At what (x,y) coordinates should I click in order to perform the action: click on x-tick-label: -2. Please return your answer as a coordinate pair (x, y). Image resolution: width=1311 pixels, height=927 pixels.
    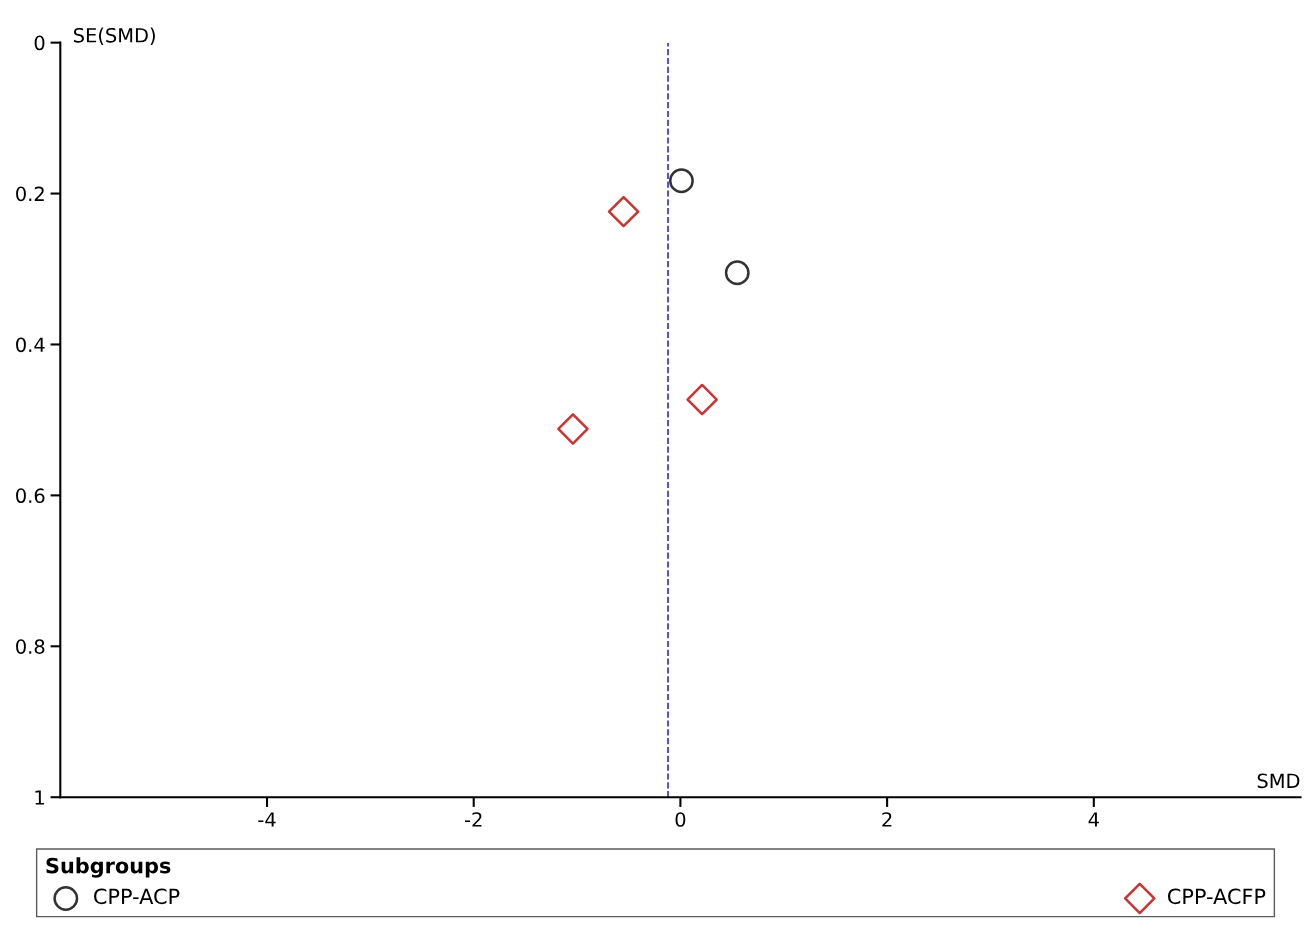
    Looking at the image, I should click on (473, 819).